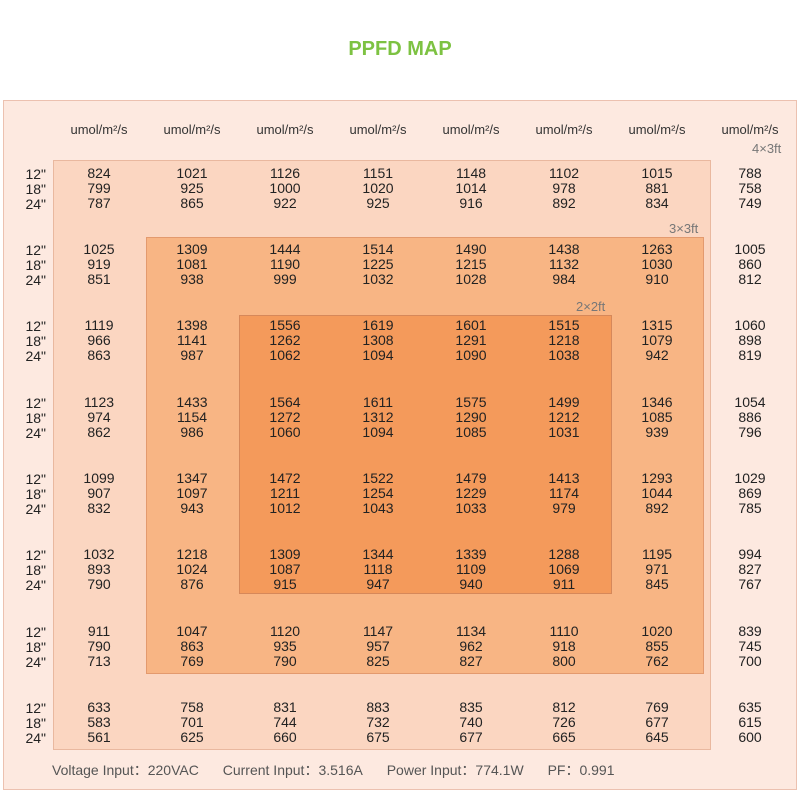 Image resolution: width=800 pixels, height=800 pixels. What do you see at coordinates (378, 508) in the screenshot?
I see `ppfd-value: 1043` at bounding box center [378, 508].